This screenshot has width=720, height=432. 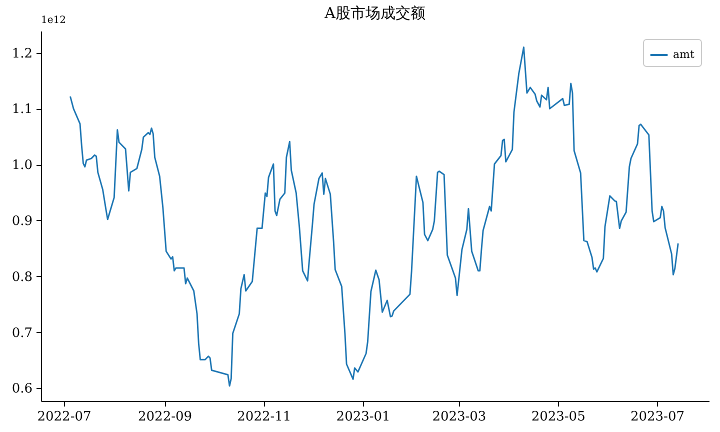 What do you see at coordinates (64, 417) in the screenshot?
I see `x-tick-label: 2022-07` at bounding box center [64, 417].